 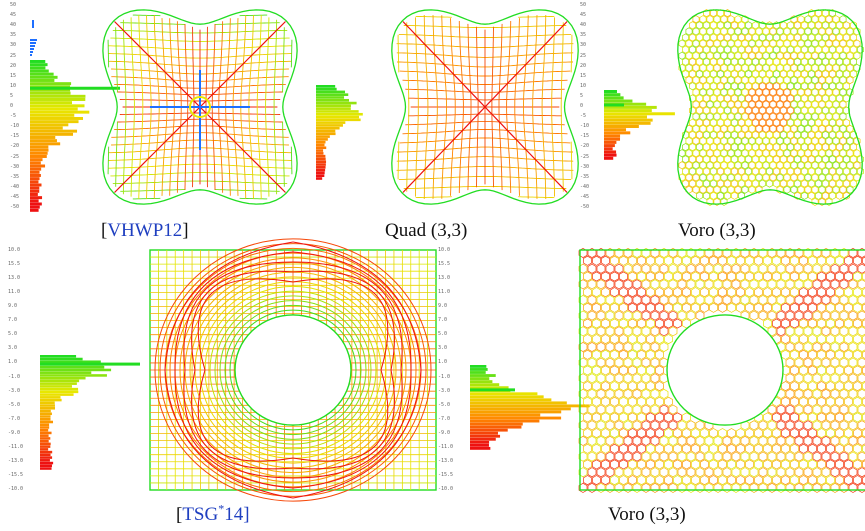 What do you see at coordinates (647, 514) in the screenshot?
I see `caption-voro33-bottom: Voro (3,3)` at bounding box center [647, 514].